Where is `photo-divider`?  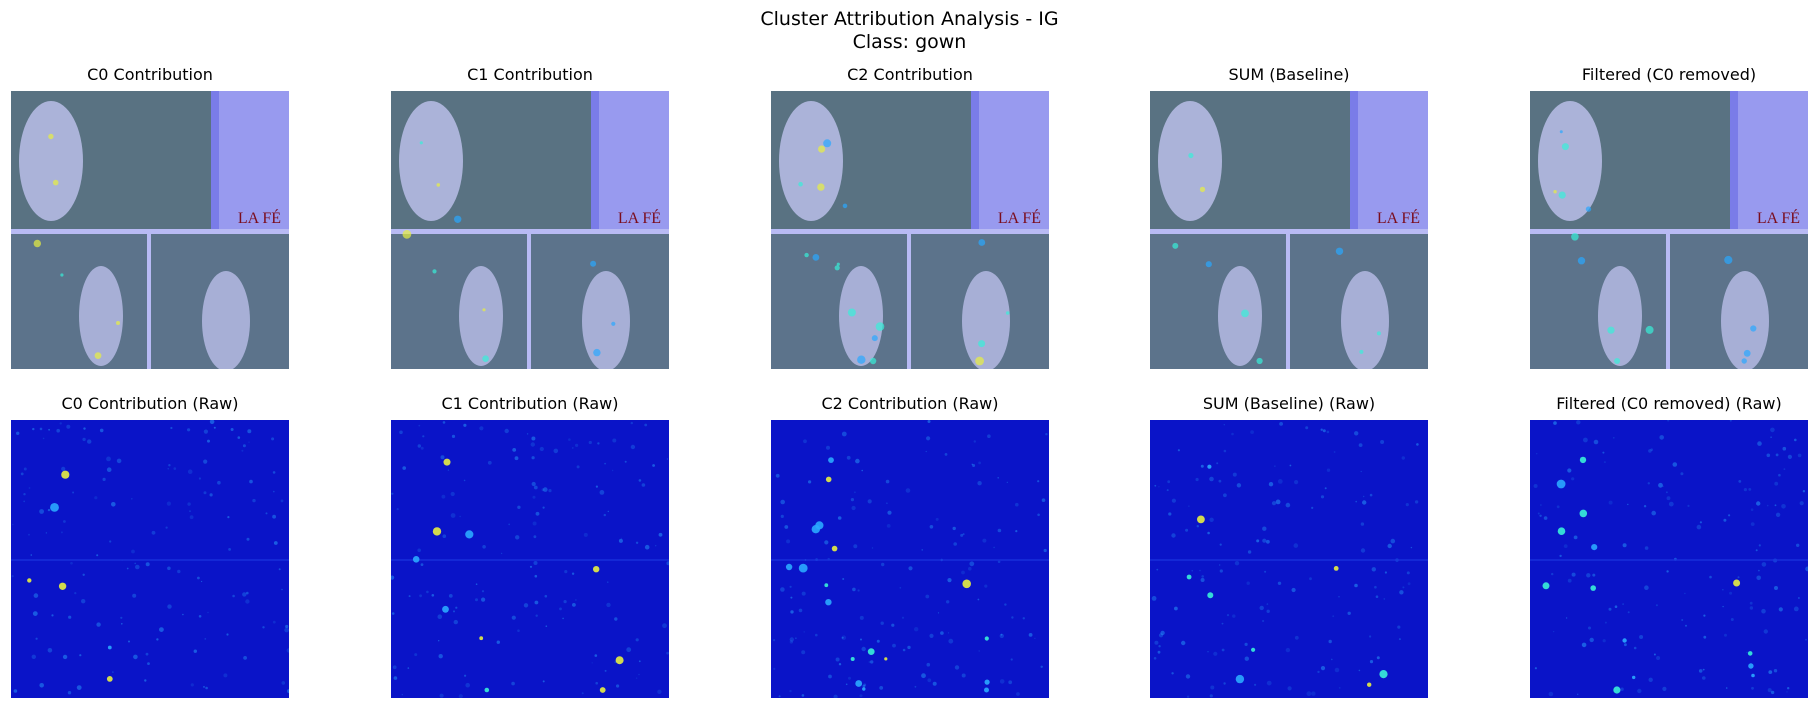
photo-divider is located at coordinates (149, 301).